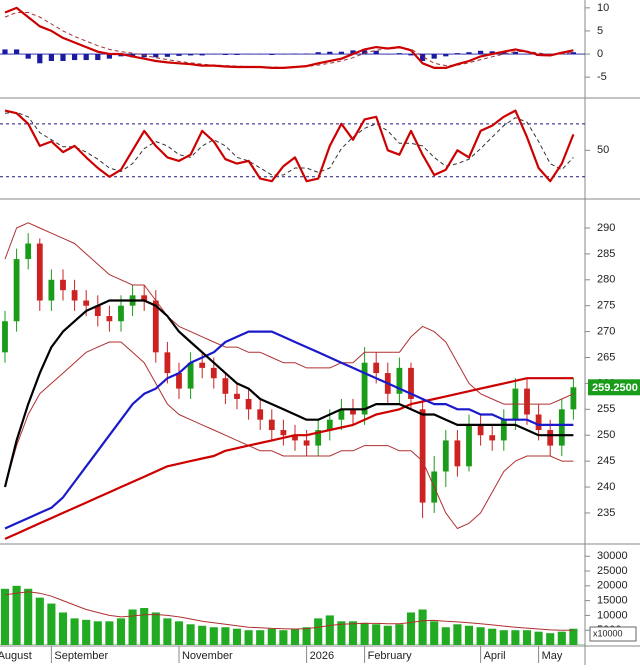 This screenshot has width=640, height=670. I want to click on y-tick-label: 270, so click(606, 332).